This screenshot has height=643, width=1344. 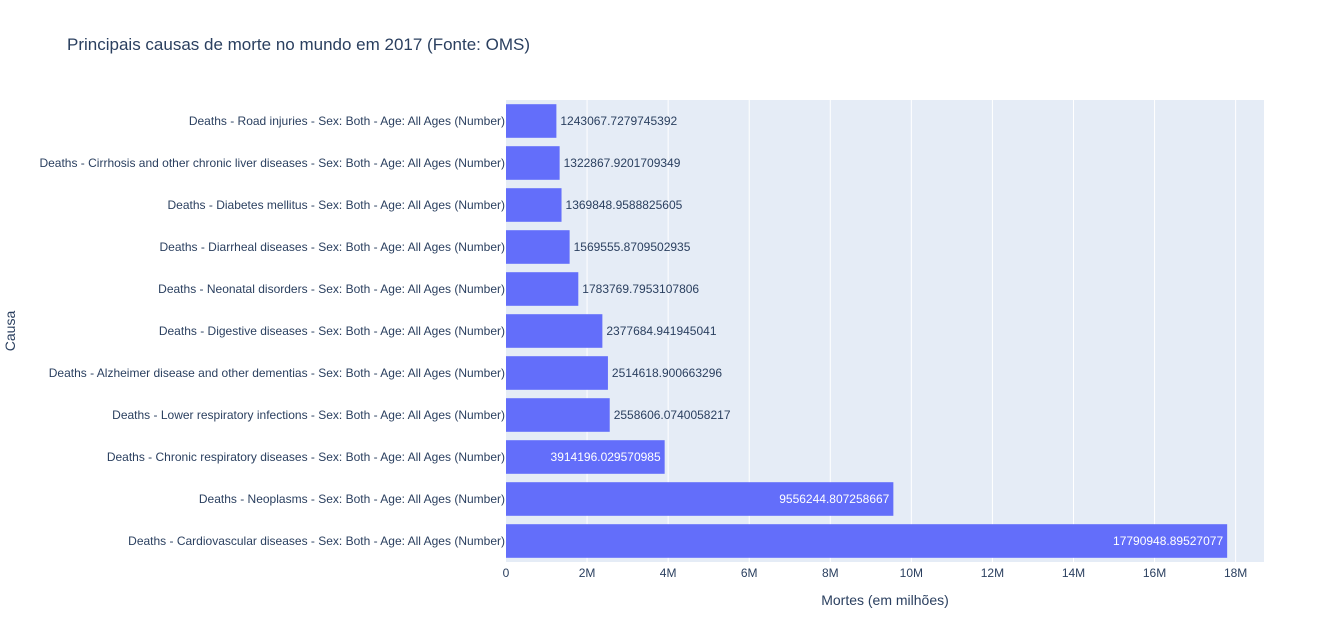 What do you see at coordinates (661, 331) in the screenshot?
I see `bar-value-label: 2377684.941945041` at bounding box center [661, 331].